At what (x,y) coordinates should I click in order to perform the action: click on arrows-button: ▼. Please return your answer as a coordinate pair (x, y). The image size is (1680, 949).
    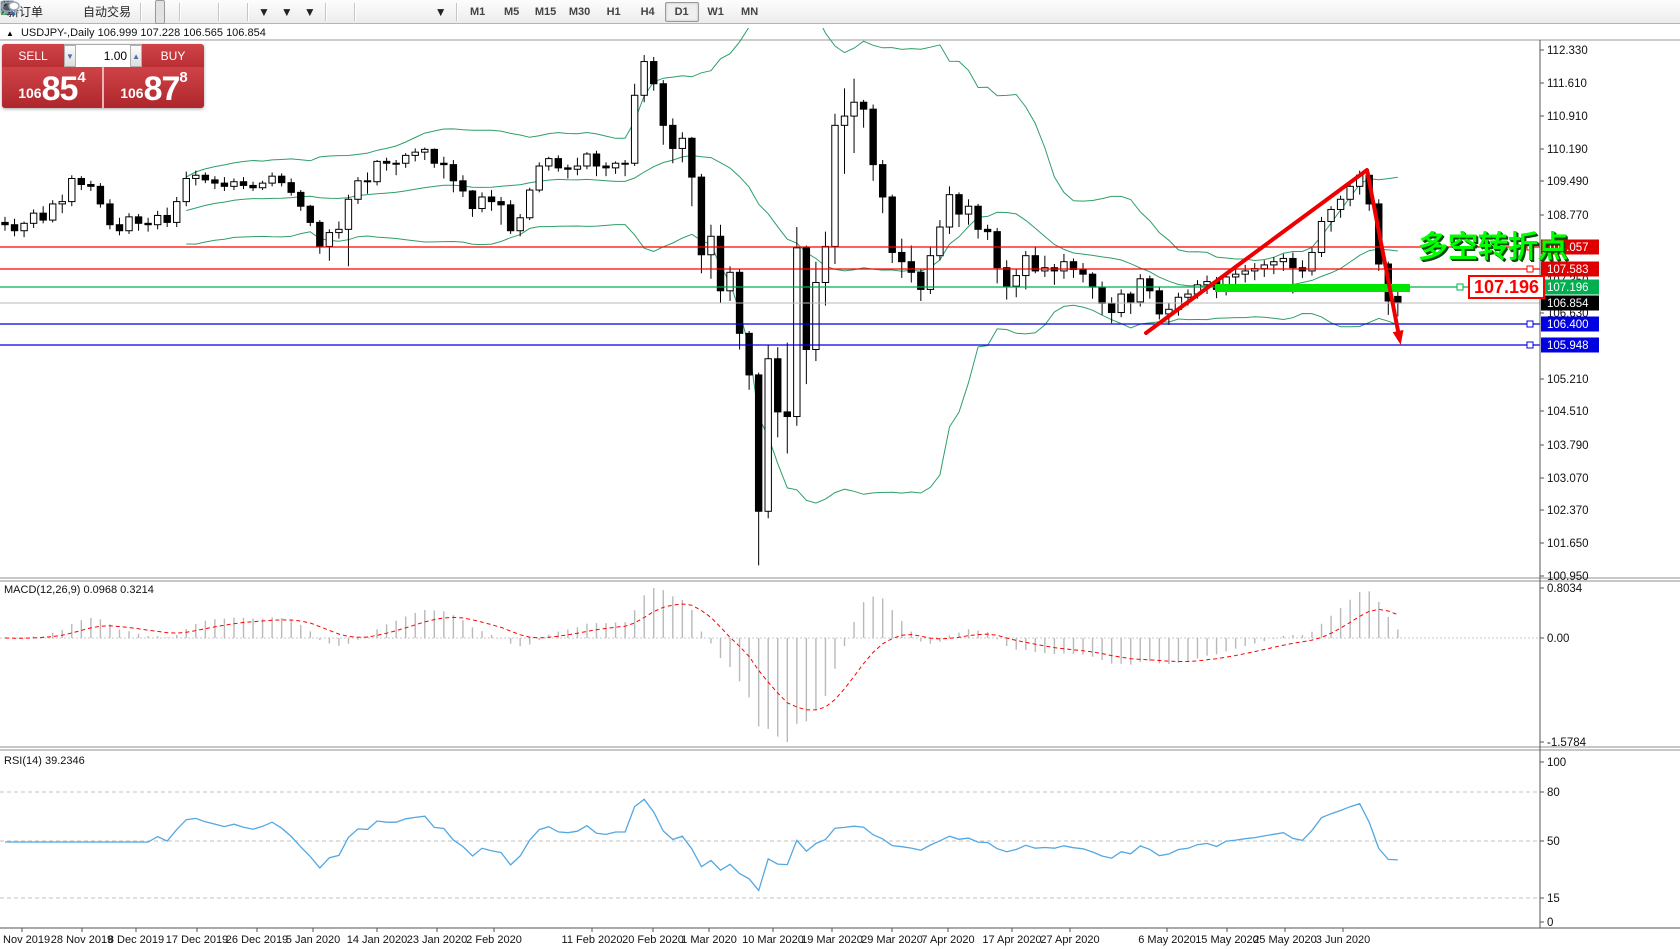
    Looking at the image, I should click on (227, 12).